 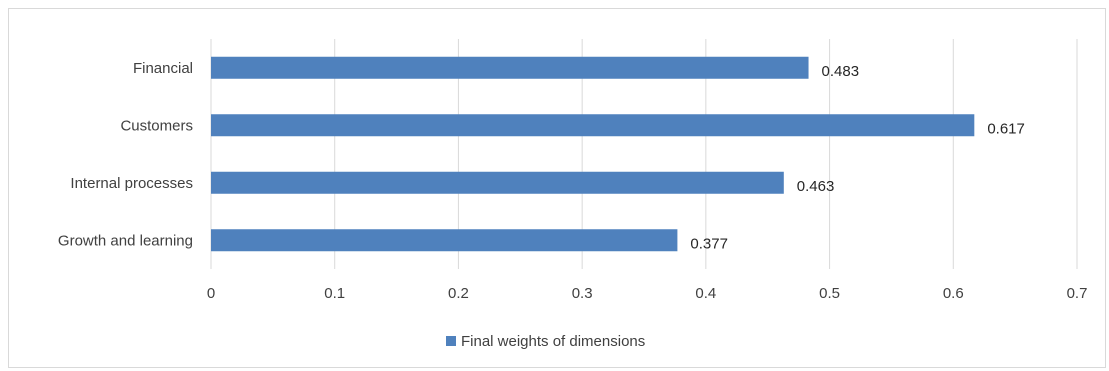 What do you see at coordinates (841, 71) in the screenshot?
I see `data-label: 0.483` at bounding box center [841, 71].